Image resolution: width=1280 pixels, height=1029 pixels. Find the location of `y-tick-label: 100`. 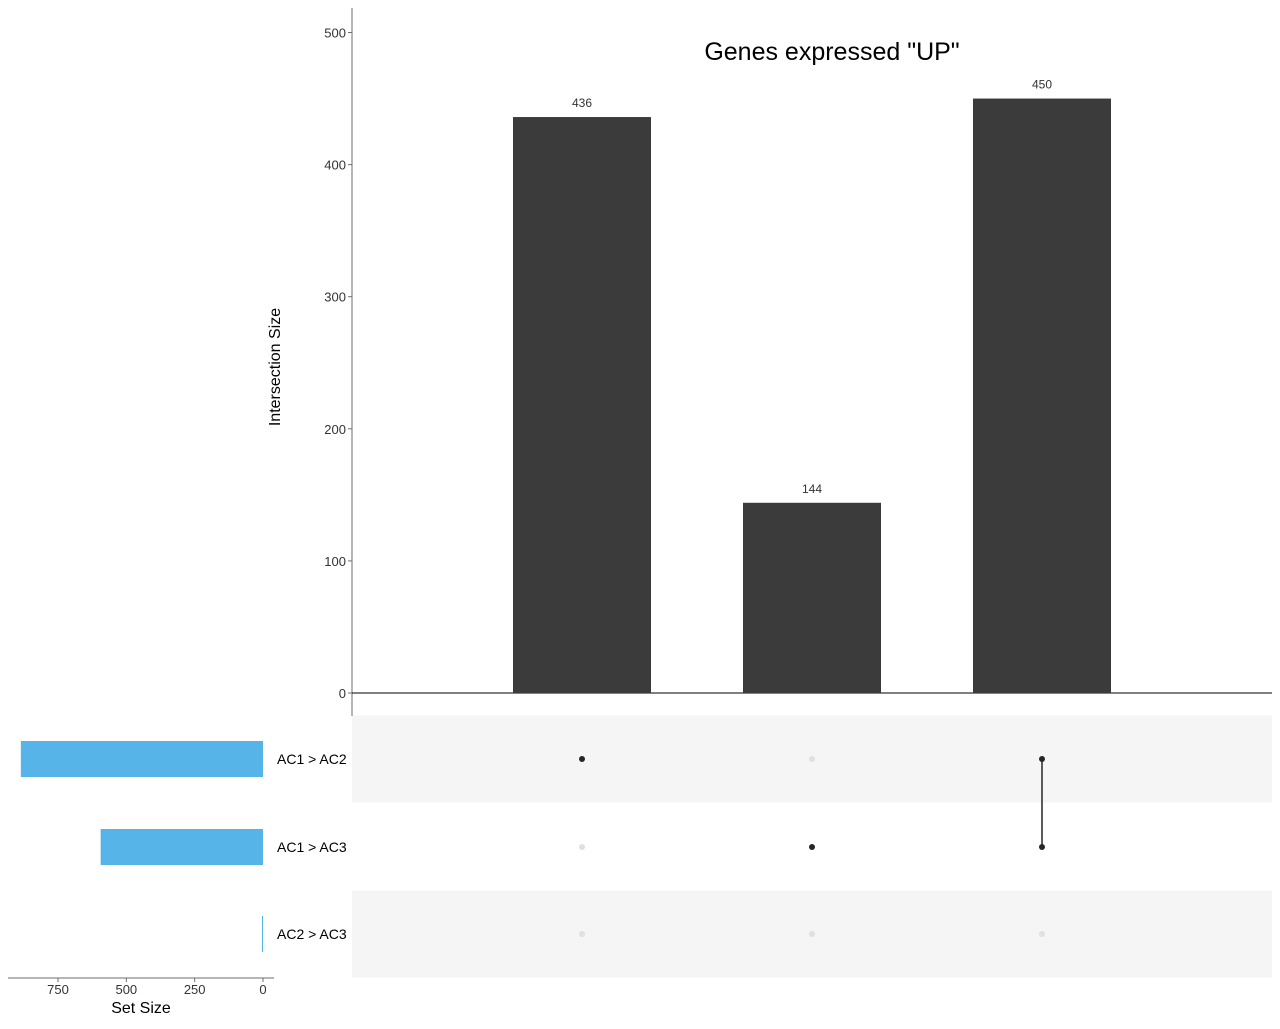

y-tick-label: 100 is located at coordinates (335, 561).